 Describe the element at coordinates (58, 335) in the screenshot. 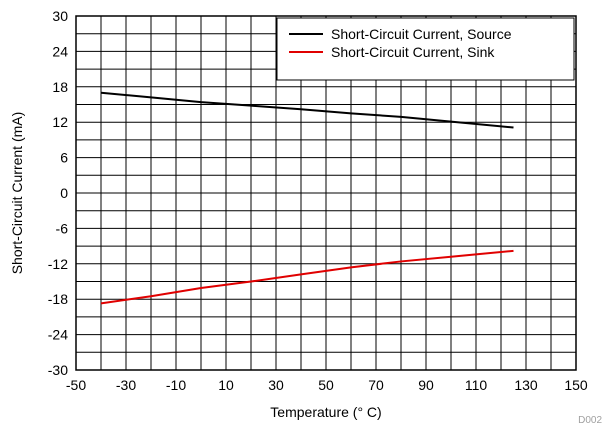

I see `y-tick-label: -24` at that location.